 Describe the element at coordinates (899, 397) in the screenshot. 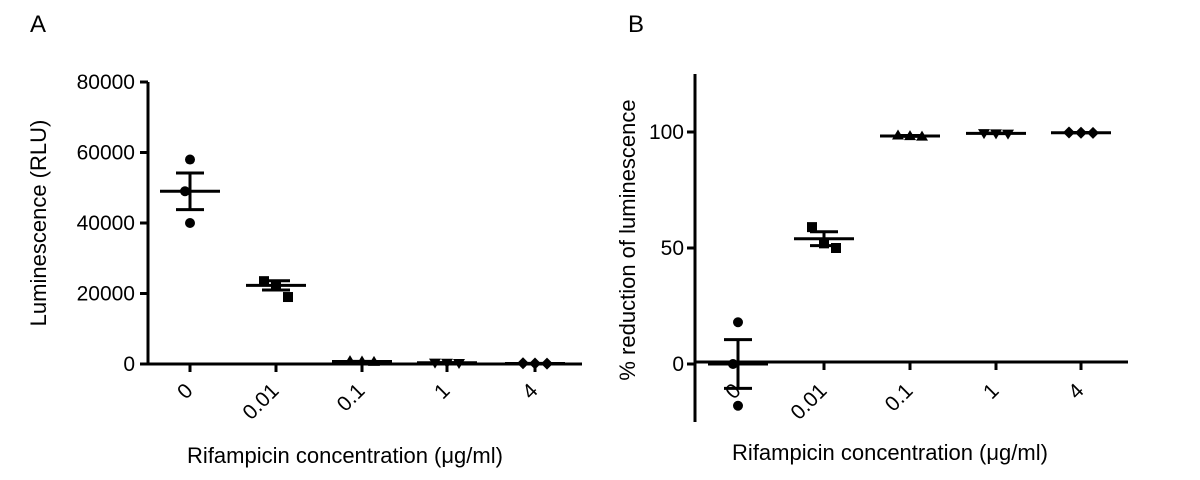

I see `panel-b-x-tick-label: 0.1` at that location.